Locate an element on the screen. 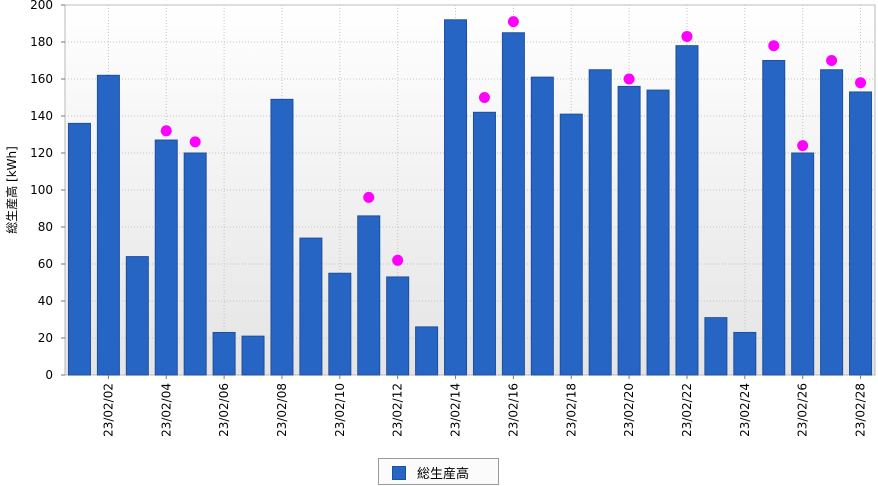 This screenshot has width=878, height=486. bar-23/02/17 is located at coordinates (542, 226).